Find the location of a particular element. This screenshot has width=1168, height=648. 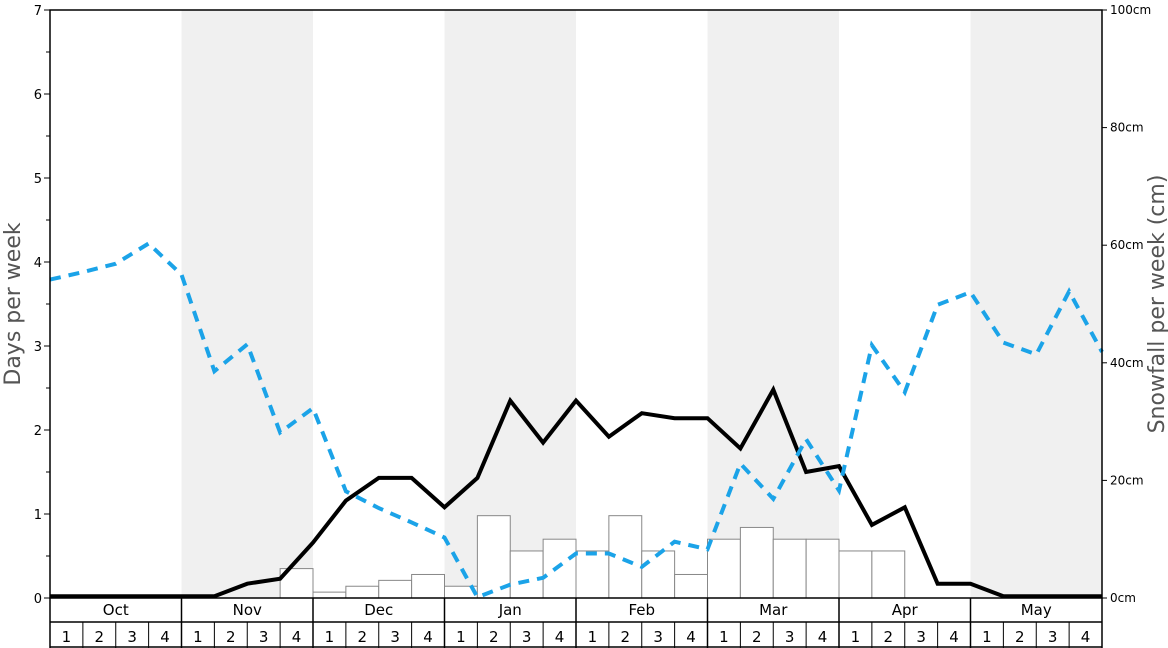

month-label-oct: Oct is located at coordinates (116, 610).